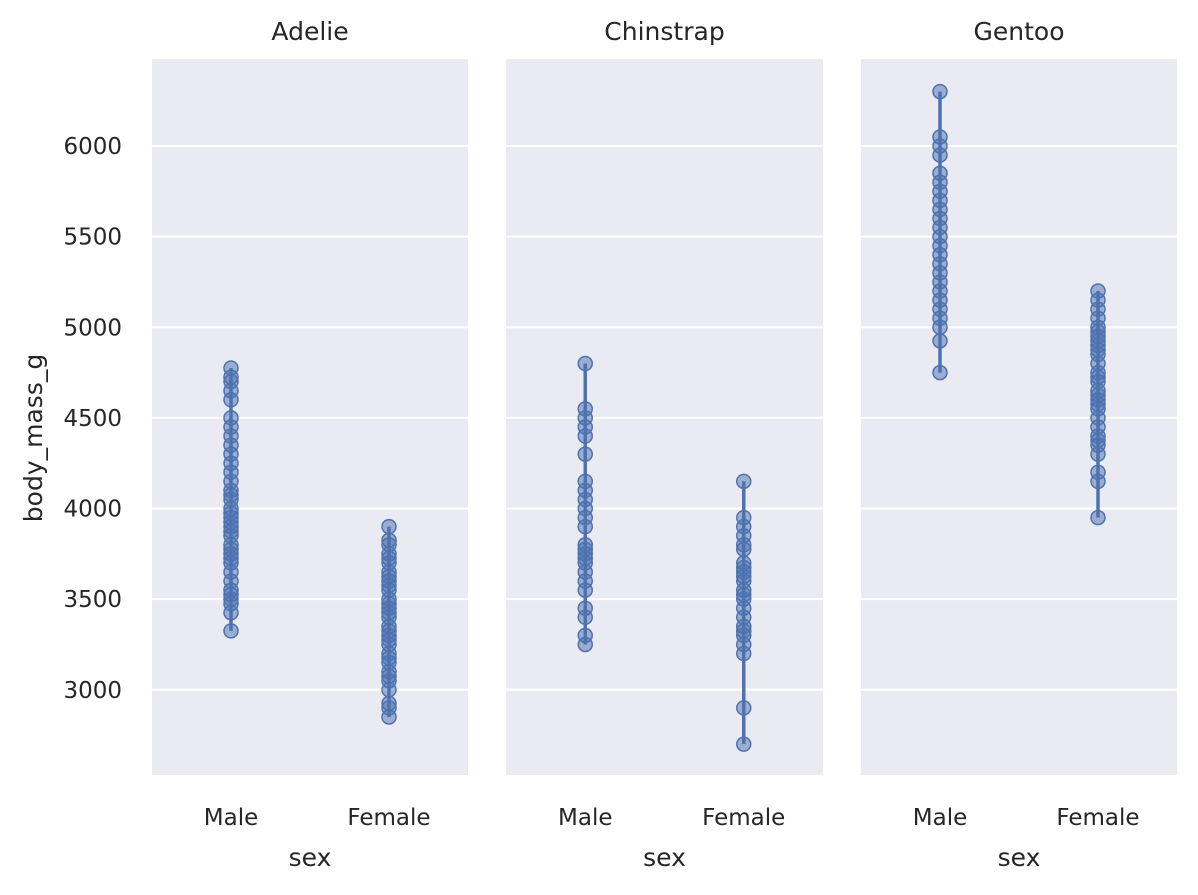 This screenshot has height=895, width=1198. I want to click on y-tick-label: 5000, so click(92, 328).